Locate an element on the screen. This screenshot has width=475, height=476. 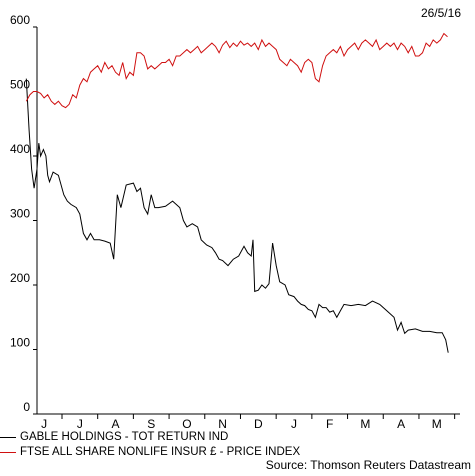
y-tick-label: 200 is located at coordinates (20, 278).